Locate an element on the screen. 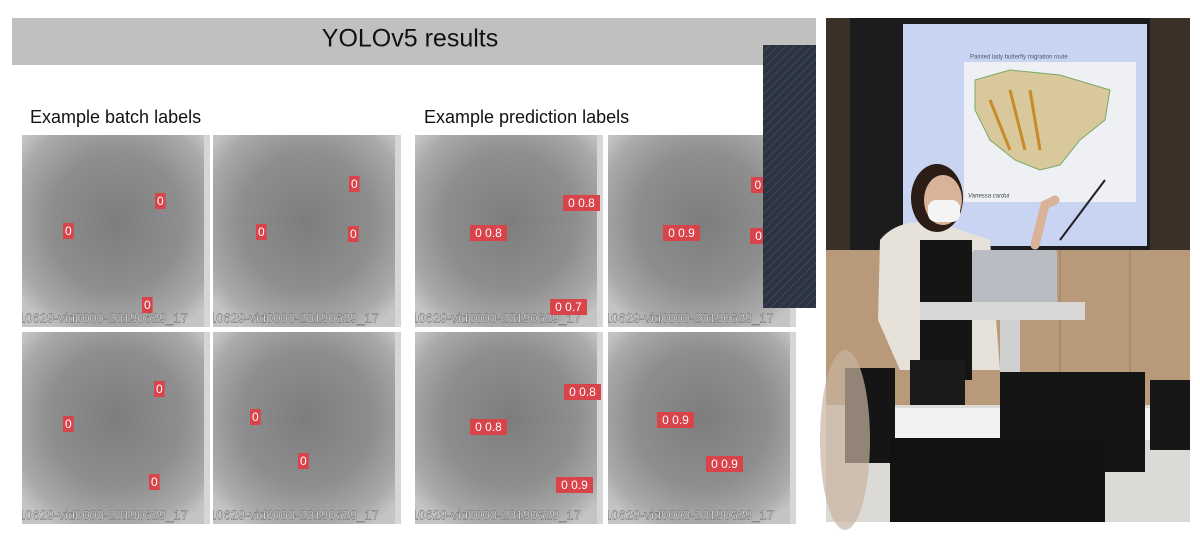 The height and width of the screenshot is (538, 1200). frame-image: 10629-vid0000-20190629_17 0 0 is located at coordinates (305, 428).